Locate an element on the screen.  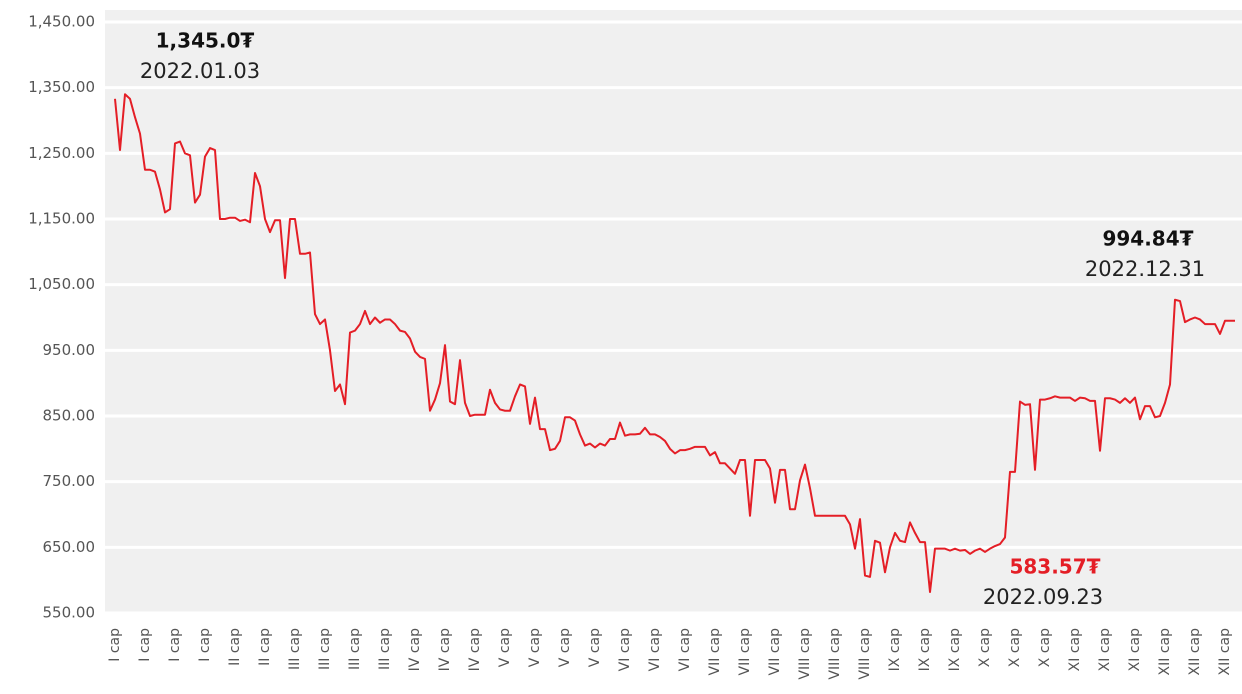
y-tick-label: 750.00 is located at coordinates (69, 481).